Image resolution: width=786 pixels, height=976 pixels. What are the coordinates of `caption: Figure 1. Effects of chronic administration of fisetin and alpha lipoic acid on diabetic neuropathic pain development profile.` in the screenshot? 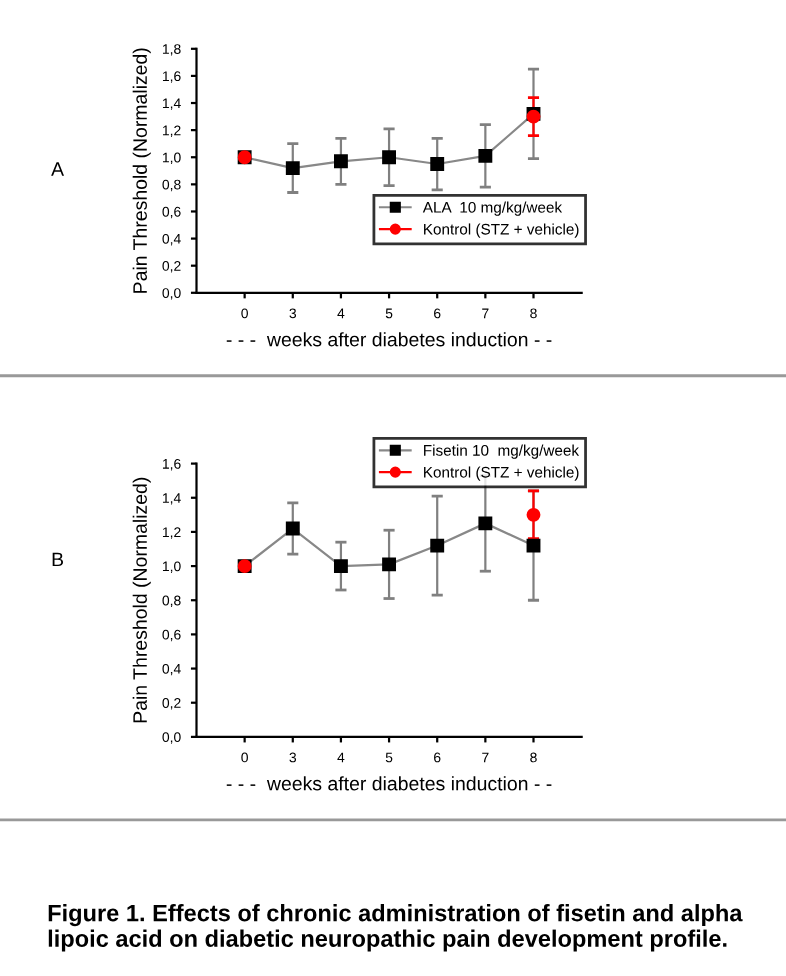 It's located at (395, 928).